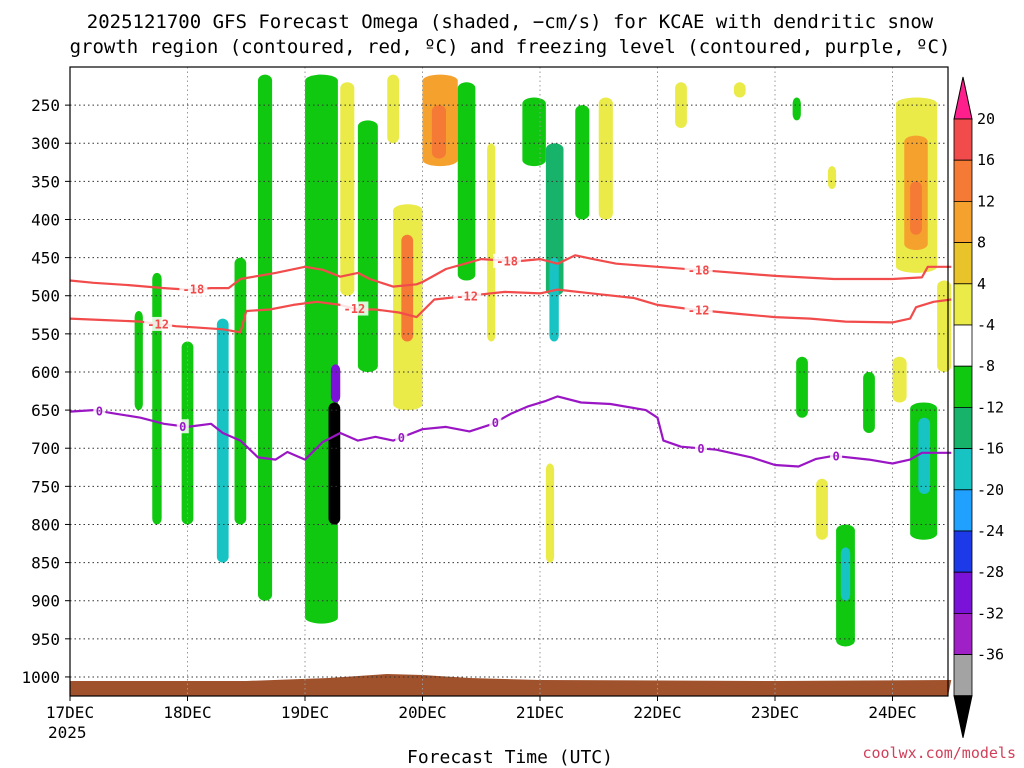 The width and height of the screenshot is (1024, 768). Describe the element at coordinates (67, 732) in the screenshot. I see `x-year-label: 2025` at that location.